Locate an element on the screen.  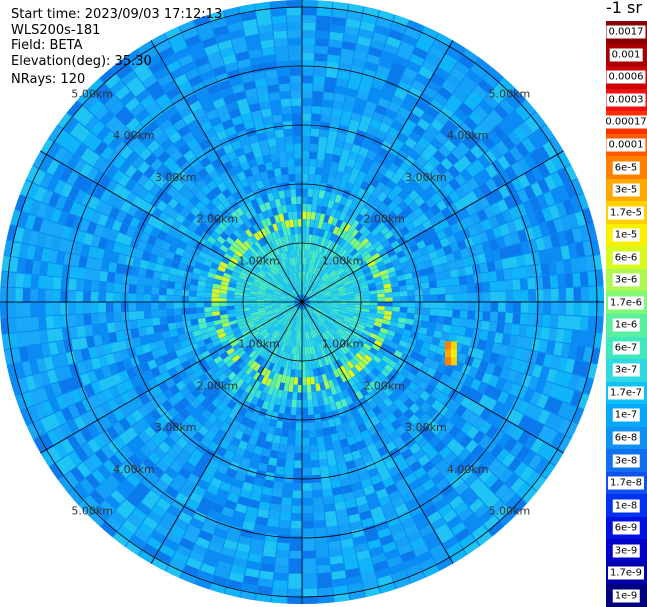
colorbar-tick-label: 1.7e-7 is located at coordinates (626, 393).